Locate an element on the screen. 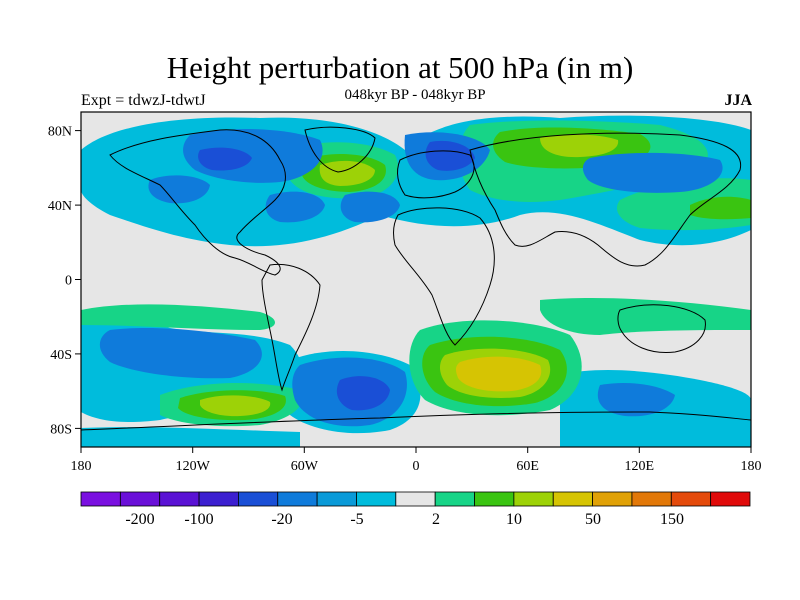 The height and width of the screenshot is (600, 800). y-tick-label: 40N is located at coordinates (60, 206).